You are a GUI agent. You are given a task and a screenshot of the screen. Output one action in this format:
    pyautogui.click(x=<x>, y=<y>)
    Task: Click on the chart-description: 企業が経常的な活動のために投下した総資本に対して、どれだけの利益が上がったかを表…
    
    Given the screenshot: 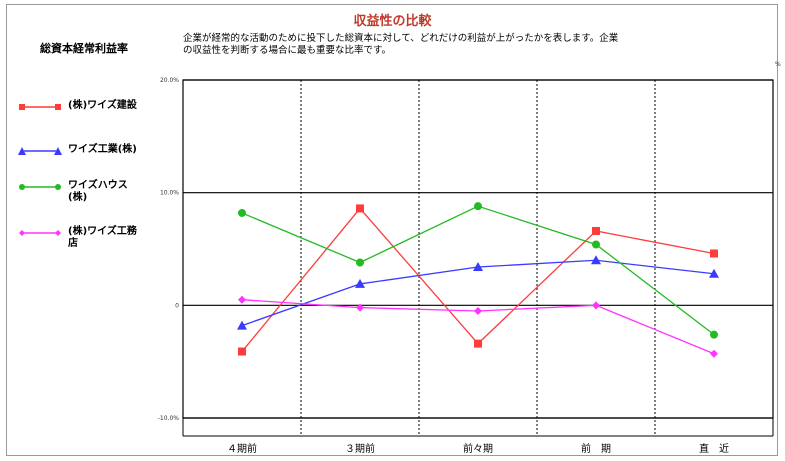 What is the action you would take?
    pyautogui.click(x=468, y=45)
    